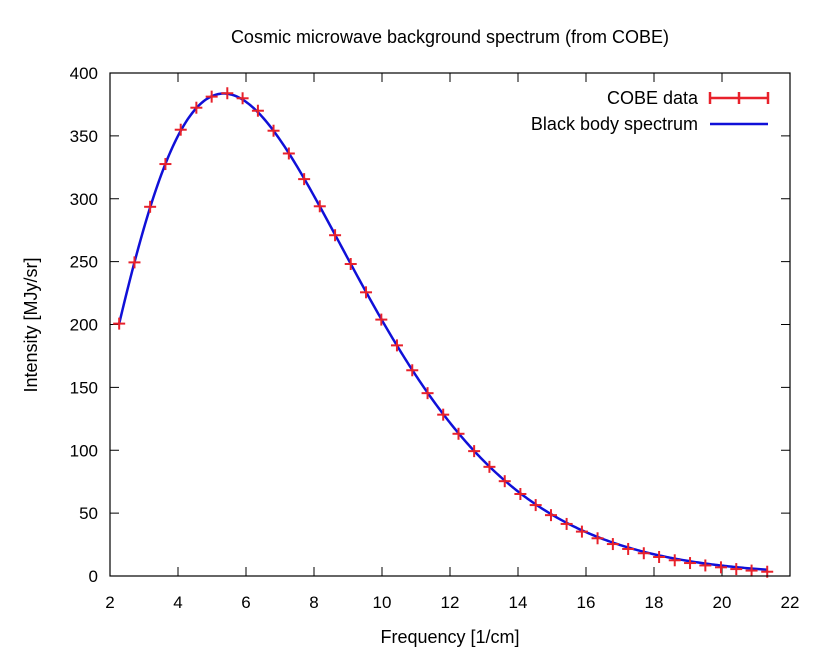  Describe the element at coordinates (88, 513) in the screenshot. I see `y-tick-label: 50` at that location.